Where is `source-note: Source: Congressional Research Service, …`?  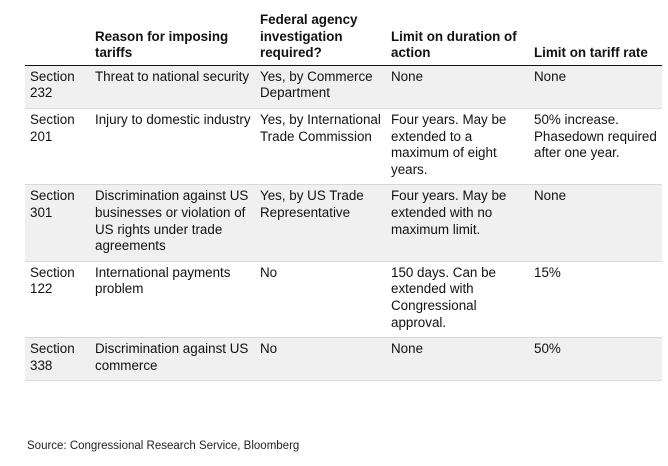
source-note: Source: Congressional Research Service, … is located at coordinates (163, 446).